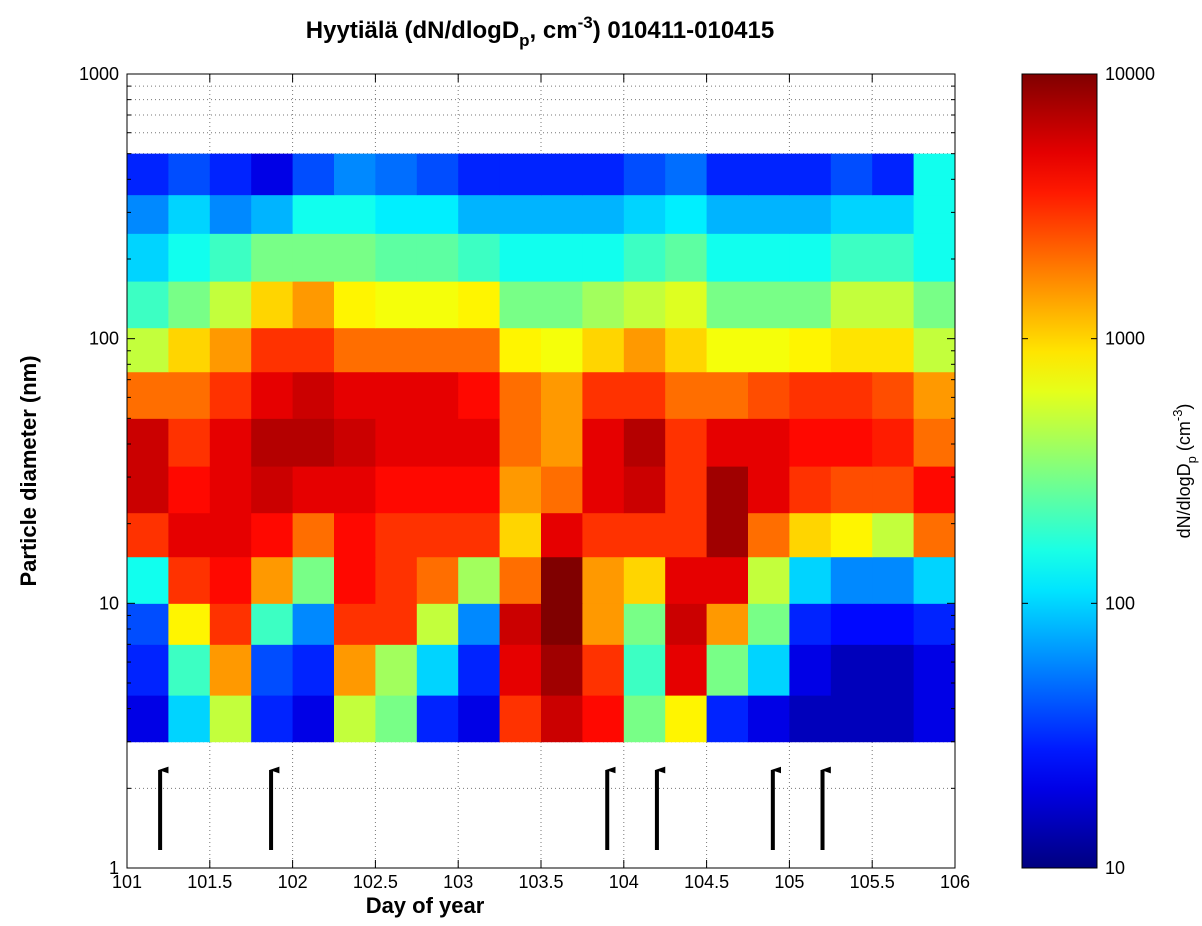  What do you see at coordinates (1191, 459) in the screenshot?
I see `label-part: p` at bounding box center [1191, 459].